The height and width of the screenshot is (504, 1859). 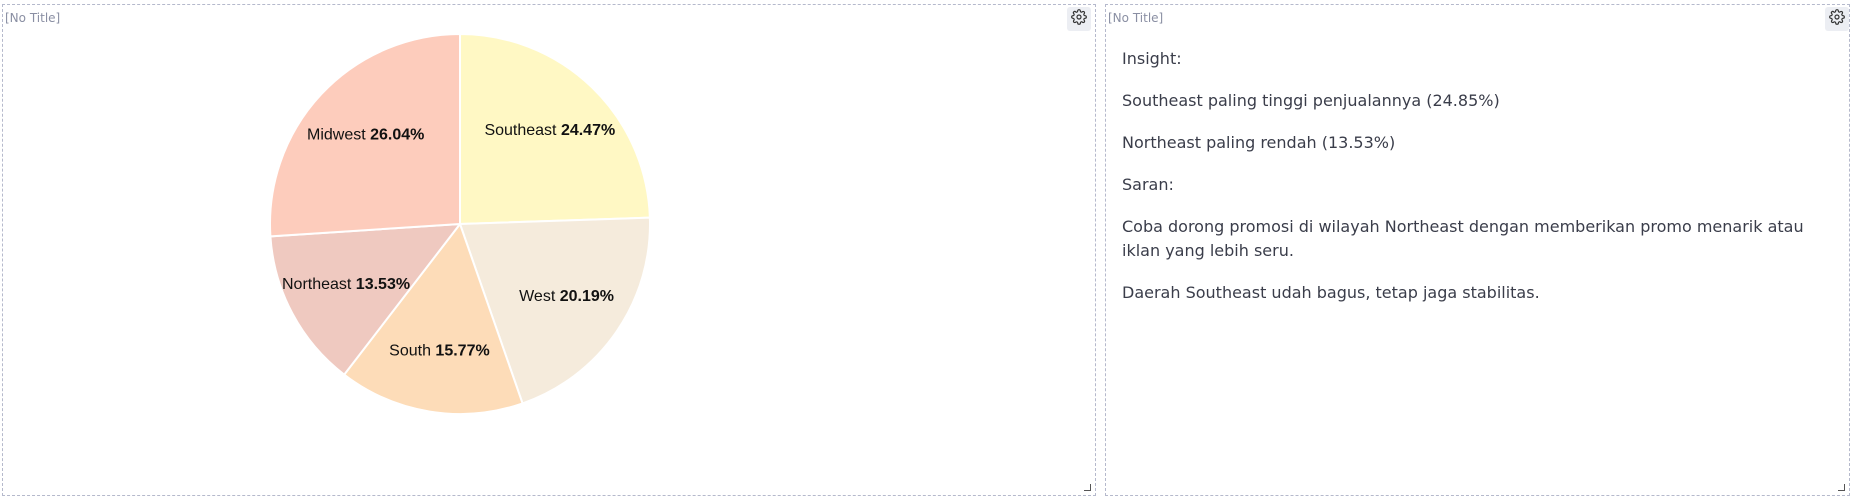 What do you see at coordinates (319, 284) in the screenshot?
I see `pie-label-name: Northeast` at bounding box center [319, 284].